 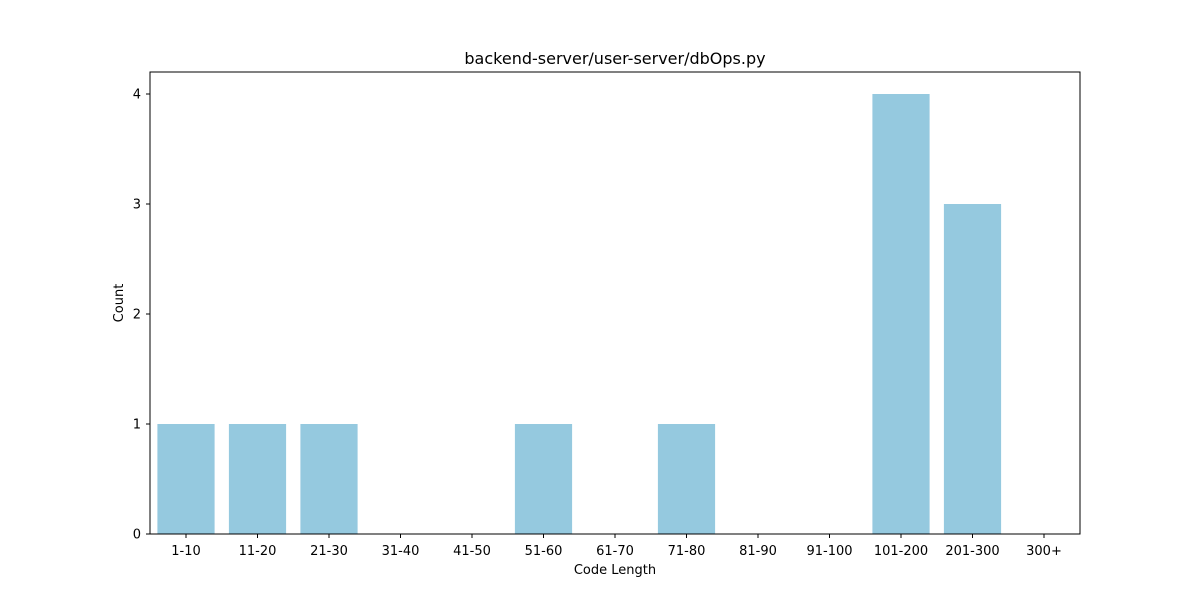 I want to click on x-tick-label: 41-50, so click(x=472, y=551).